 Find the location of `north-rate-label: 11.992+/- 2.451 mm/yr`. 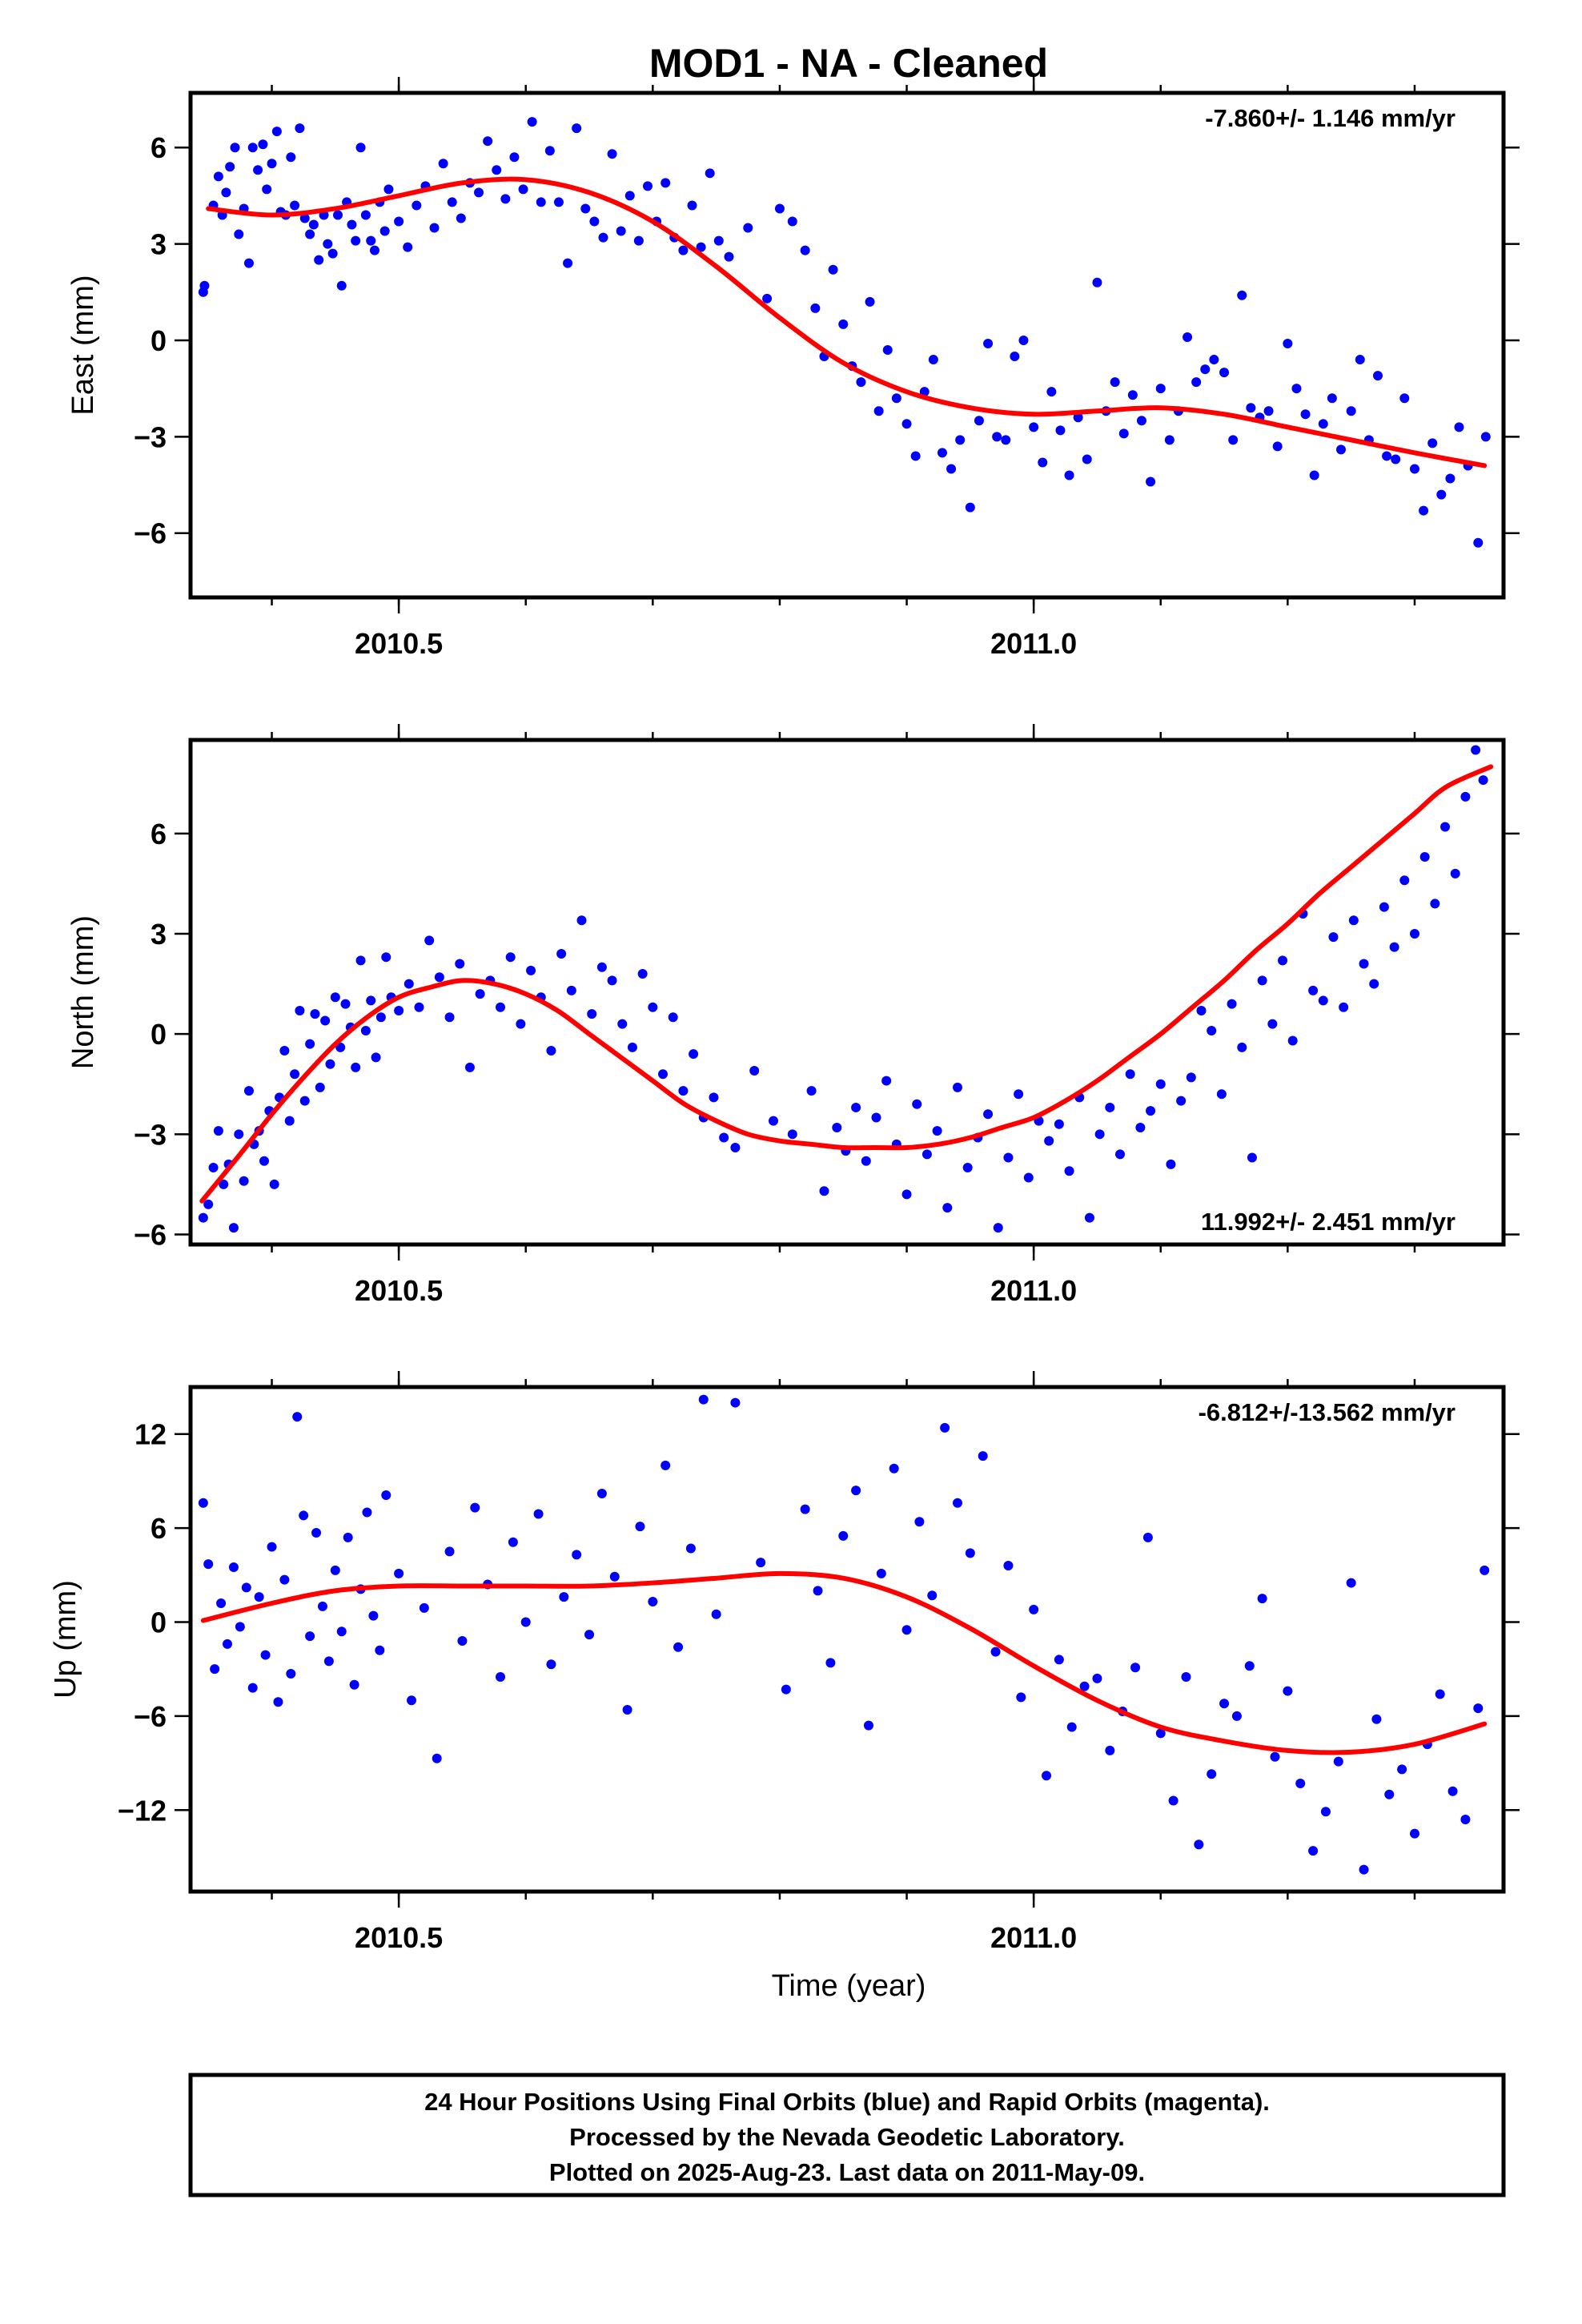

north-rate-label: 11.992+/- 2.451 mm/yr is located at coordinates (1328, 1222).